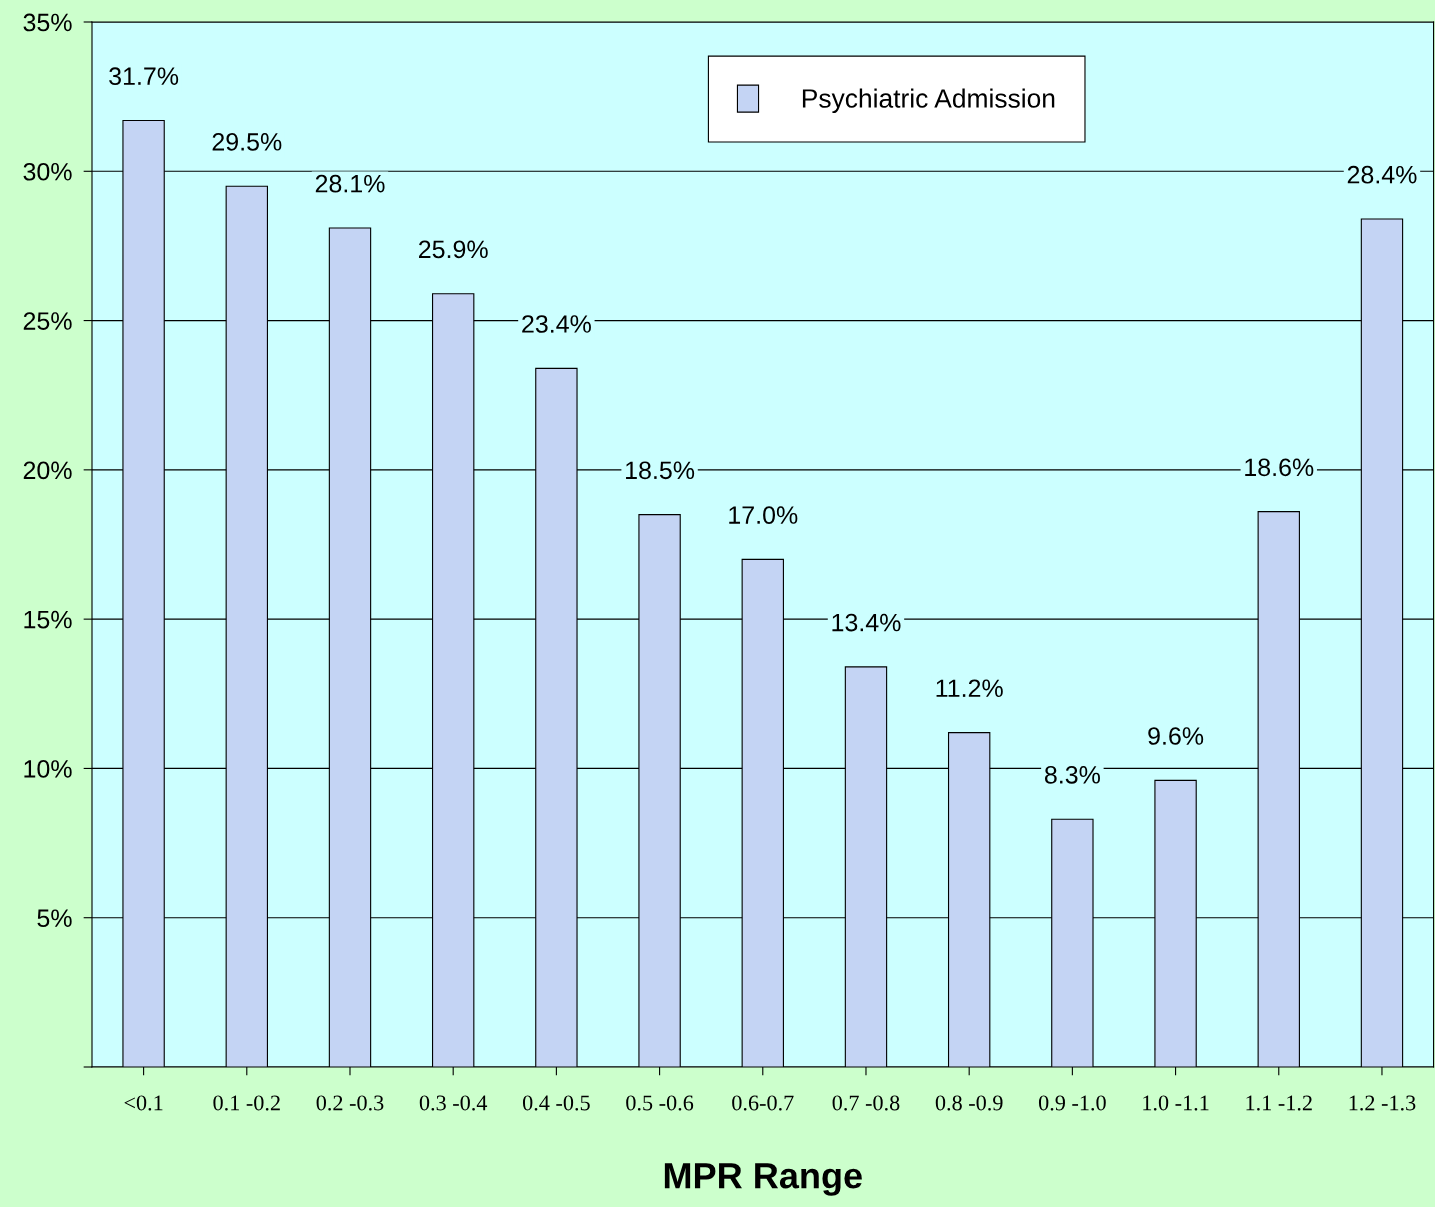 The width and height of the screenshot is (1435, 1207). Describe the element at coordinates (48, 619) in the screenshot. I see `y-tick-label: 15%` at that location.